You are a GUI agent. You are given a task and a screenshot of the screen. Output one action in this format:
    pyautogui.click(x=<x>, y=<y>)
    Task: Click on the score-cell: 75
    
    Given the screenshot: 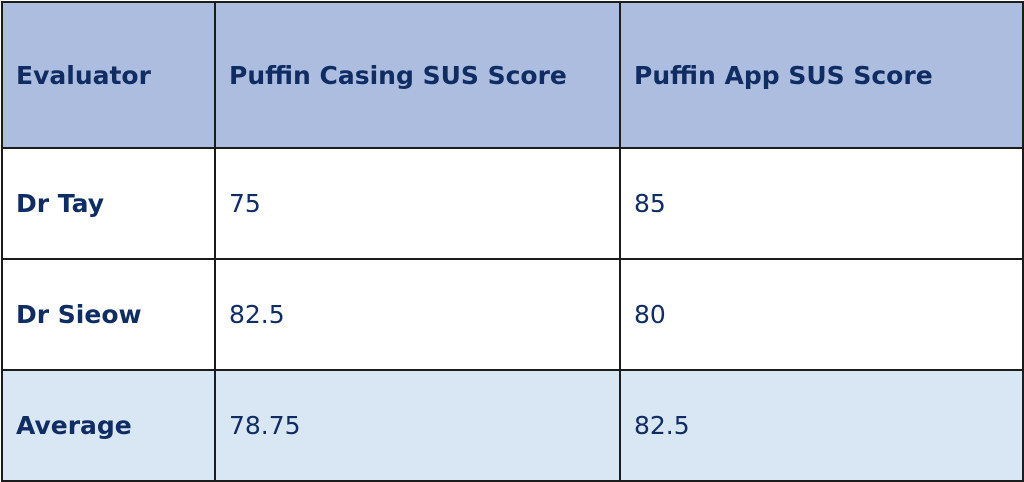 What is the action you would take?
    pyautogui.click(x=417, y=203)
    